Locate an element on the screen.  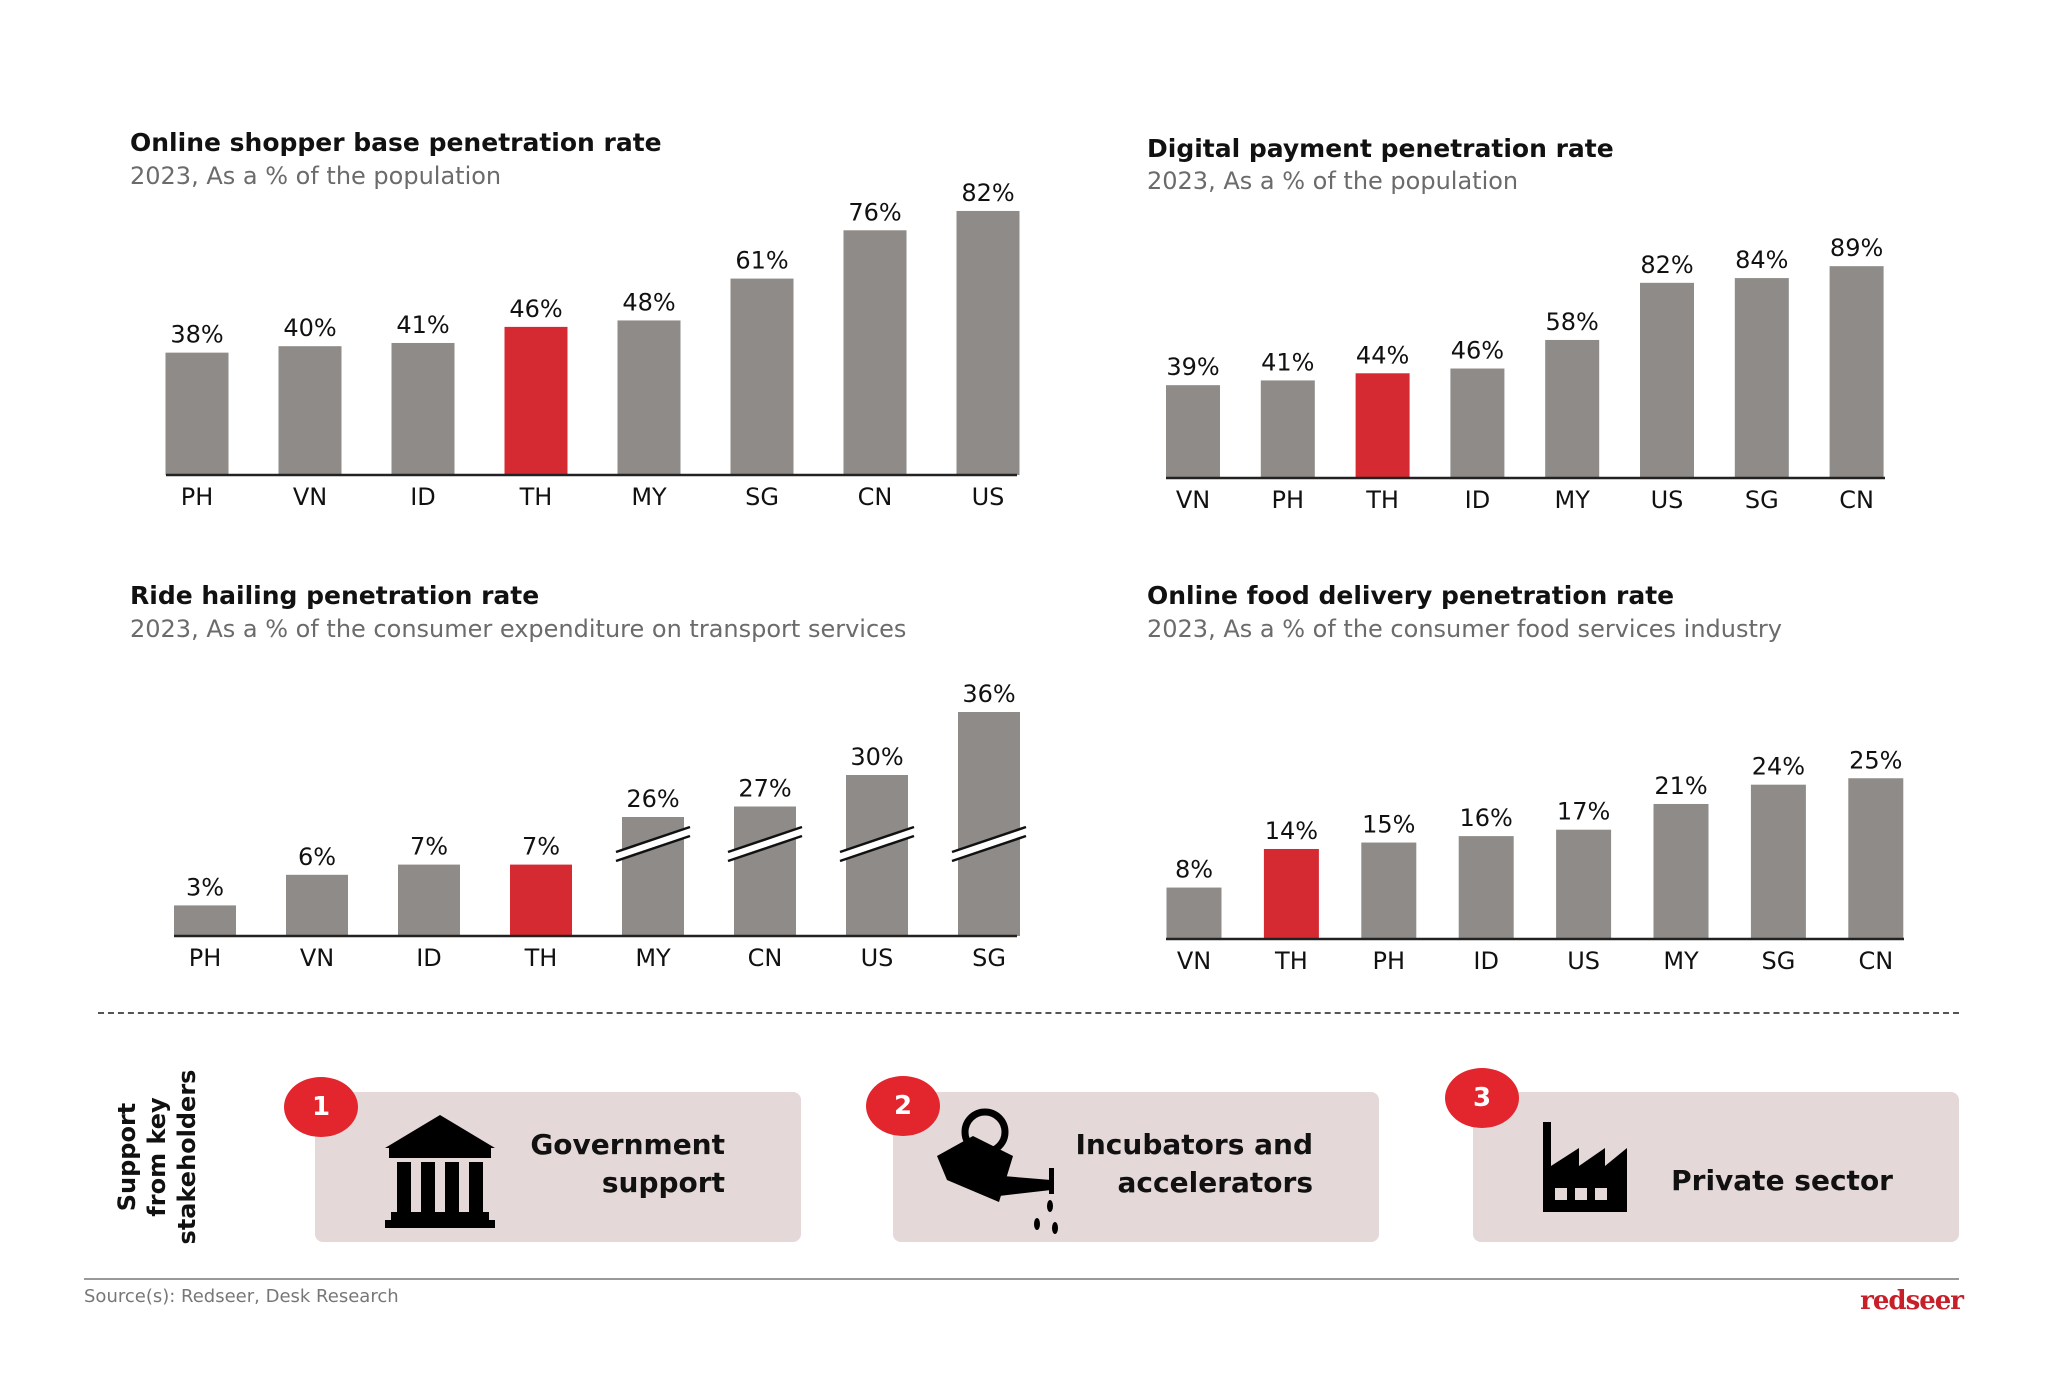
data-label: 61% is located at coordinates (761, 261).